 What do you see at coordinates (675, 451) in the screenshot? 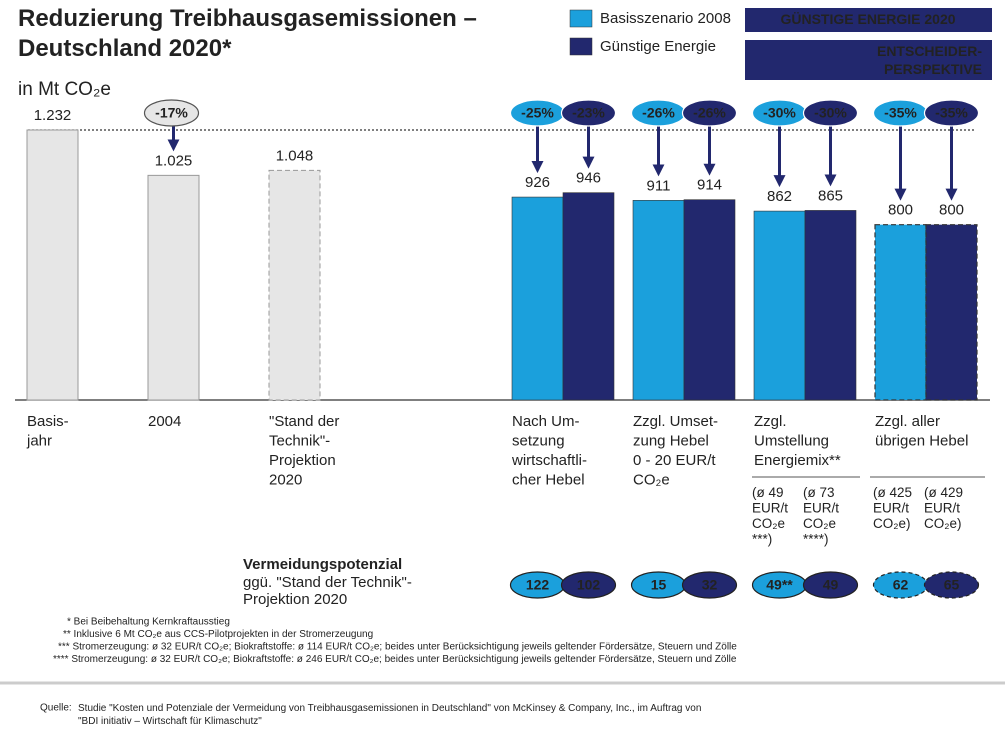
I see `category-label: Zzgl. Umset-zung Hebel 0 - 20 EUR/t CO₂e` at bounding box center [675, 451].